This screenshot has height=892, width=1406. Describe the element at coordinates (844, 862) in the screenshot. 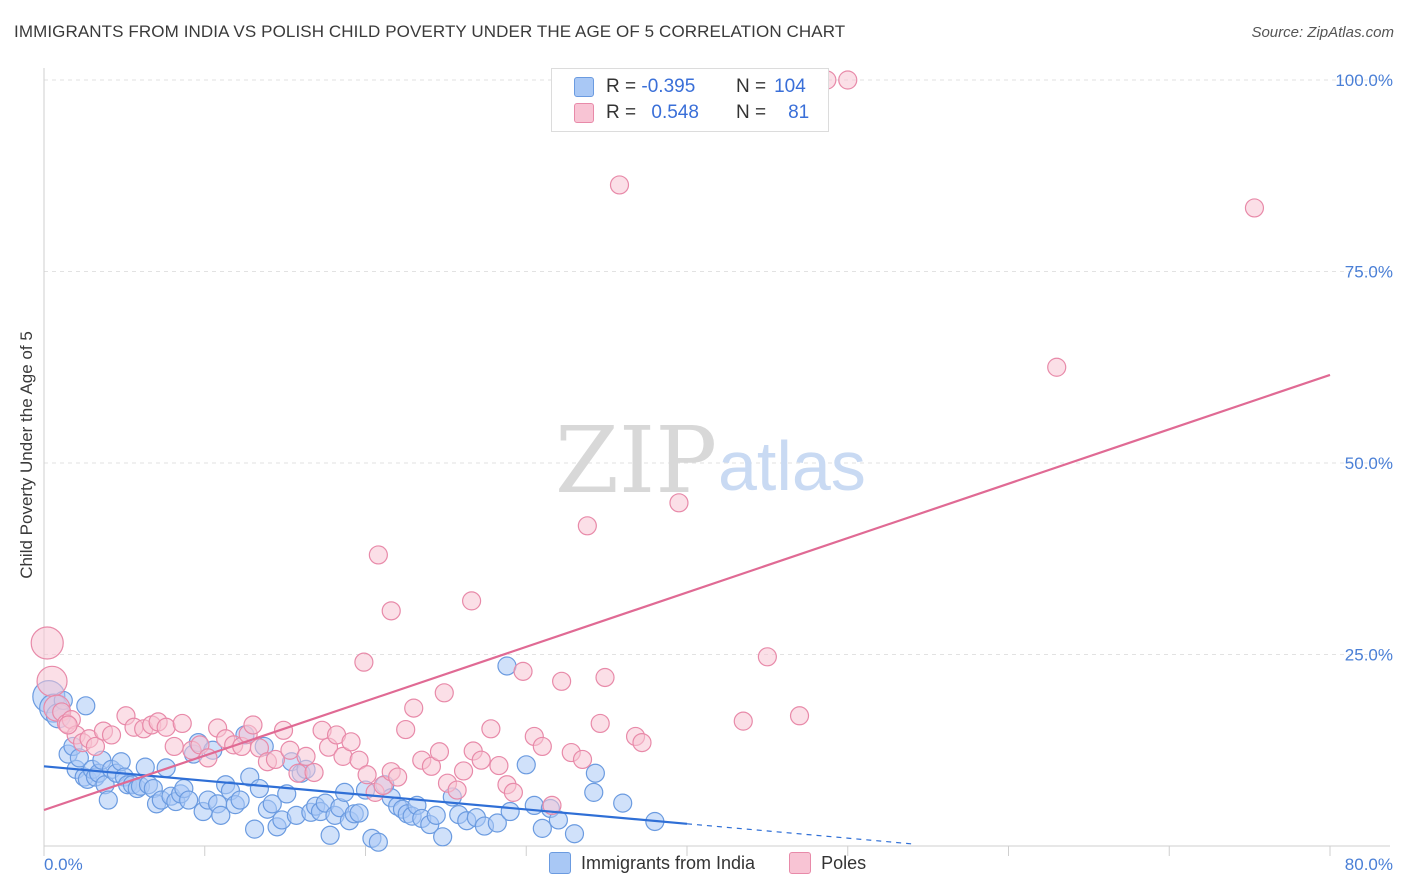

I see `series-label-poles: Poles` at that location.